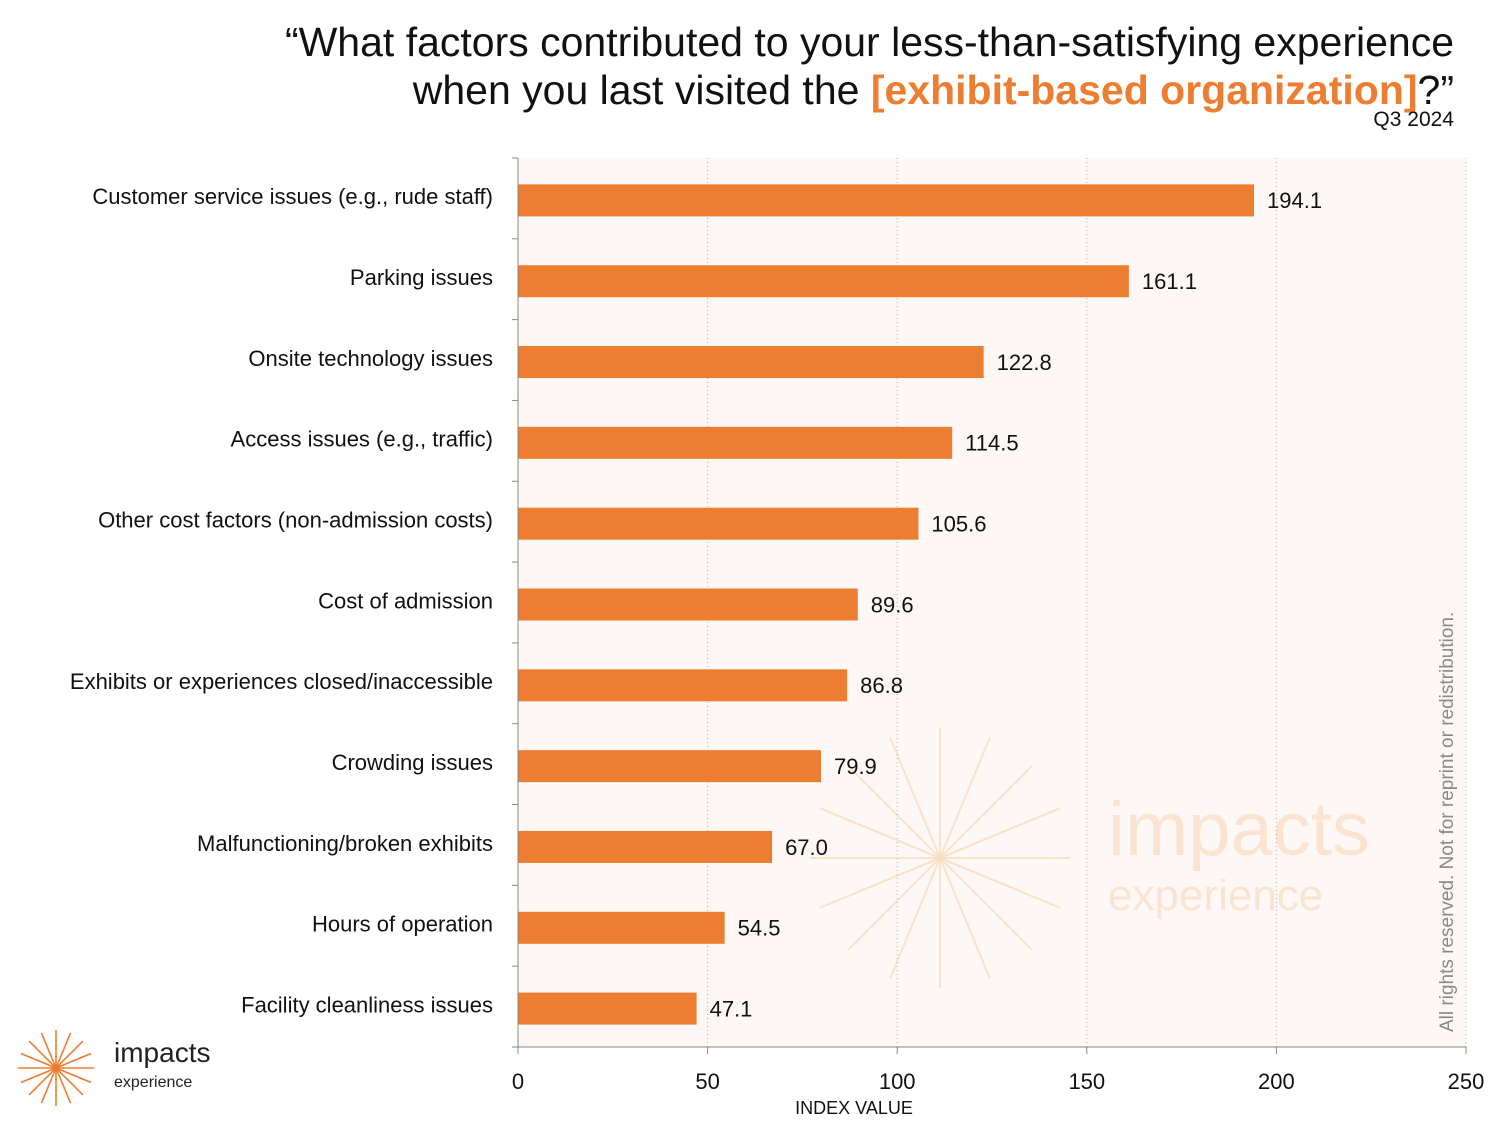  I want to click on category-label: Cost of admission, so click(405, 600).